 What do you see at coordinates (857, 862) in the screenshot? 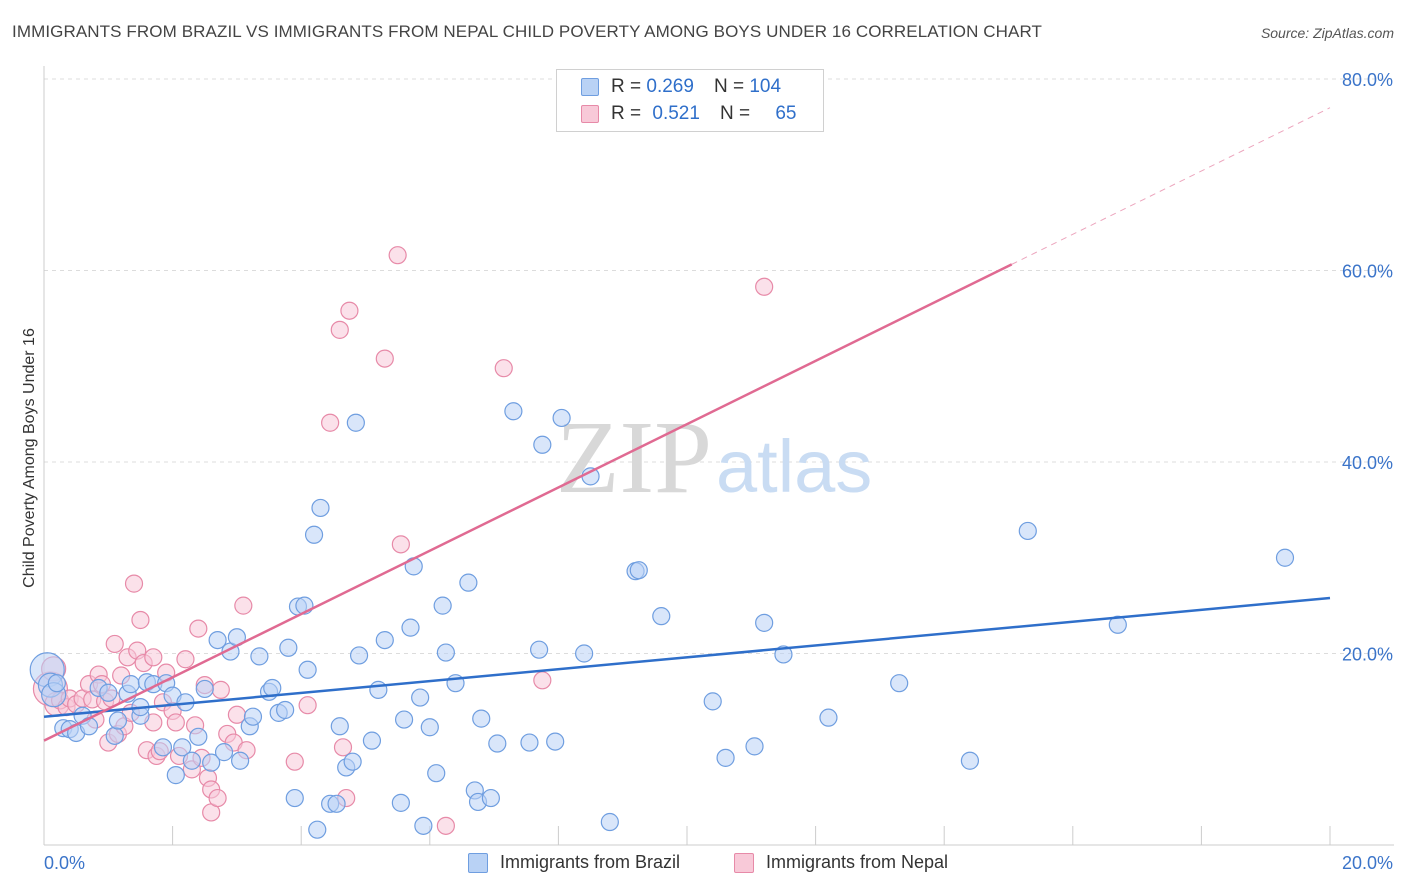
I see `legend-label-nepal: Immigrants from Nepal` at bounding box center [857, 862].